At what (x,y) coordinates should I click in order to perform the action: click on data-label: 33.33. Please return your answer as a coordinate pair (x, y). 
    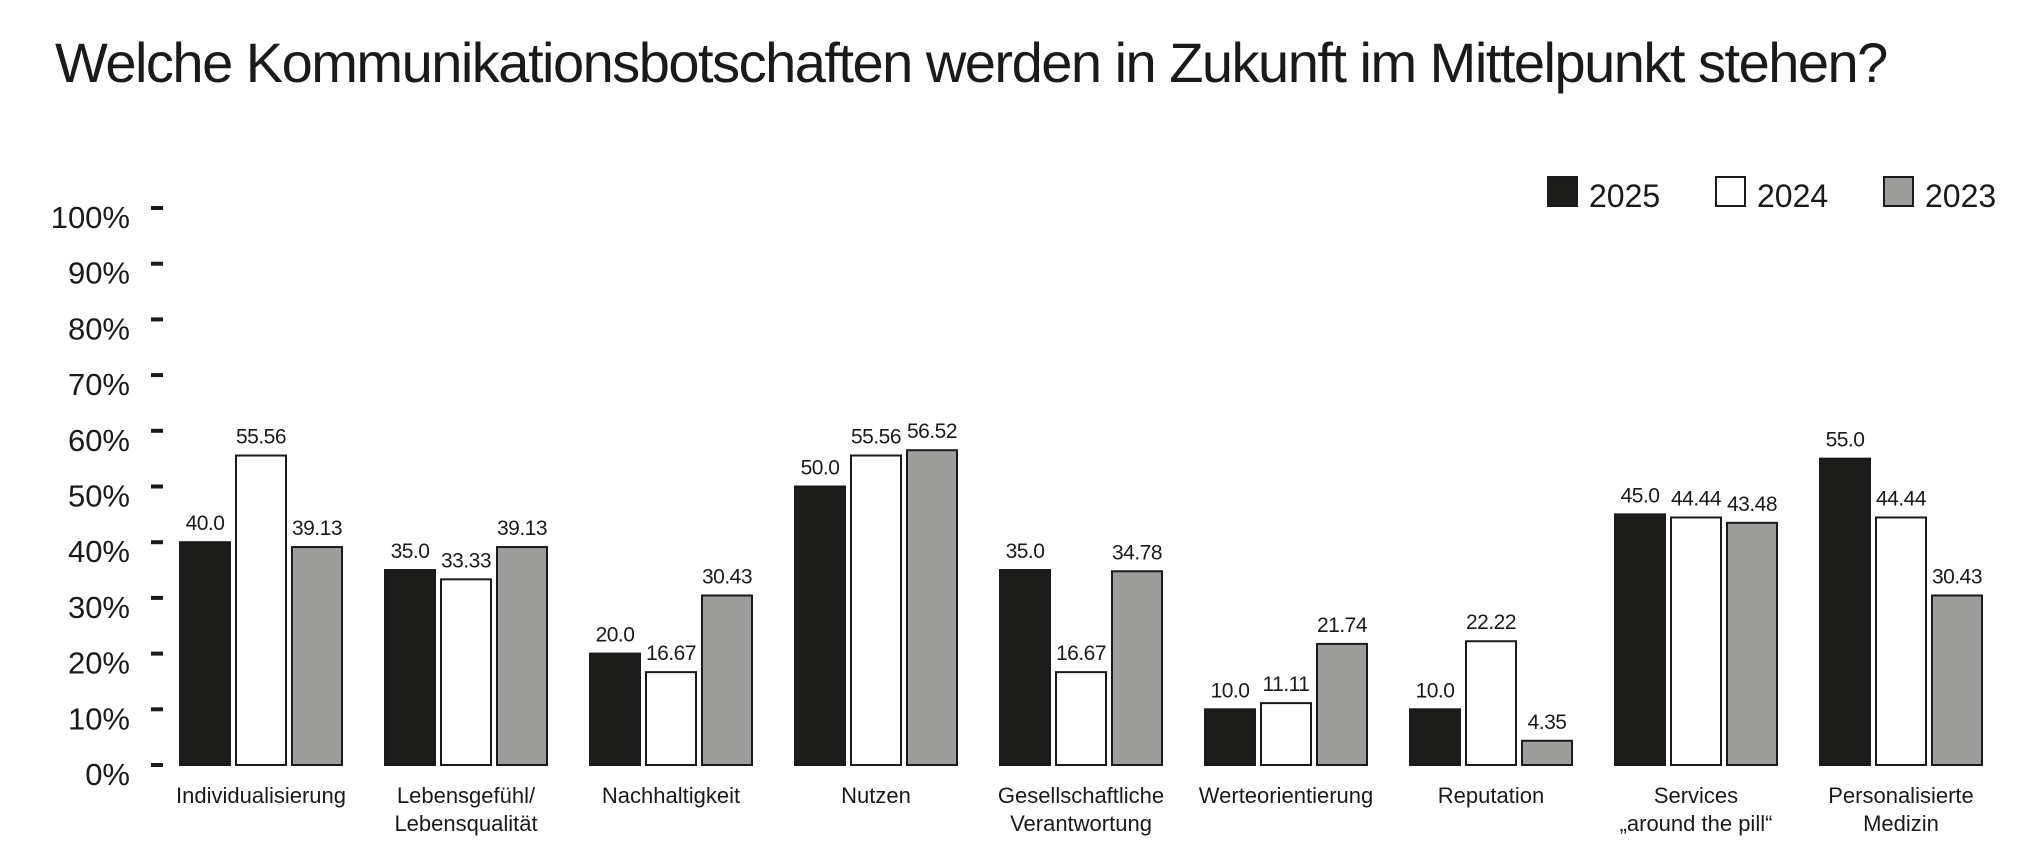
    Looking at the image, I should click on (466, 560).